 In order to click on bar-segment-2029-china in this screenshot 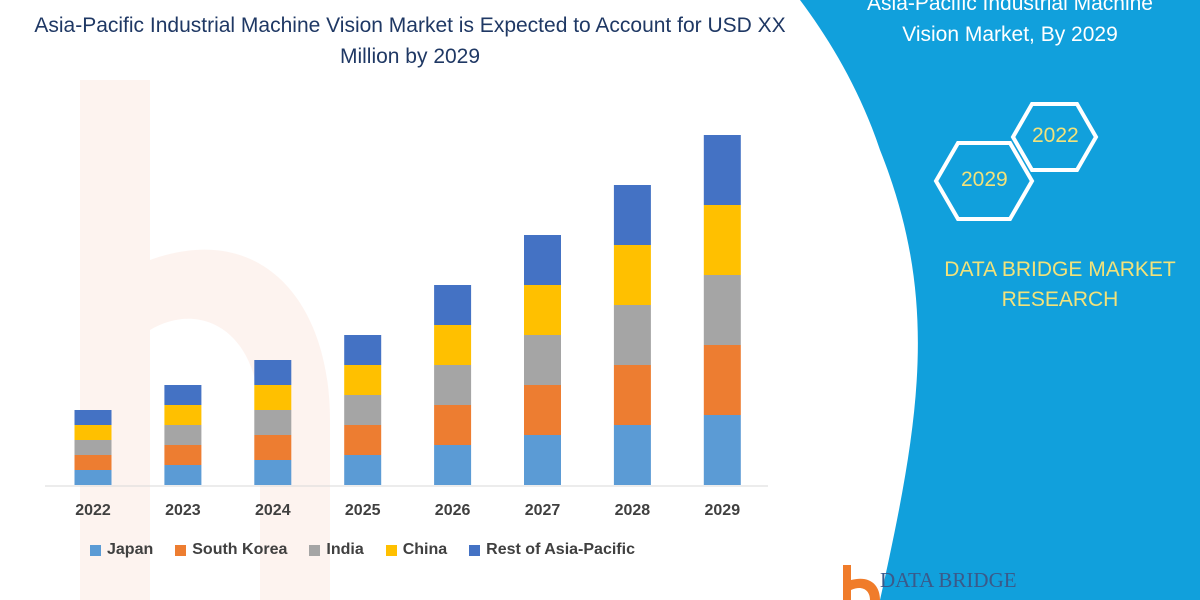, I will do `click(722, 240)`.